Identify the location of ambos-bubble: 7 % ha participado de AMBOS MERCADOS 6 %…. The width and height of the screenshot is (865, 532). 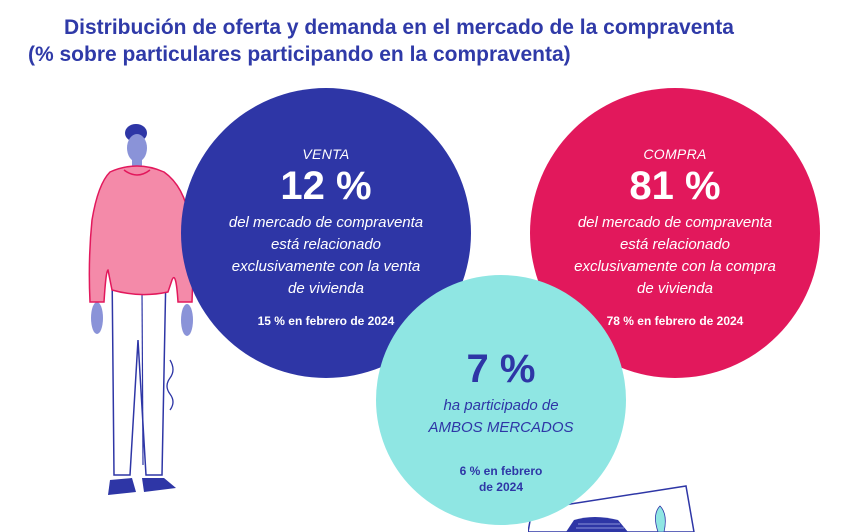
(501, 400).